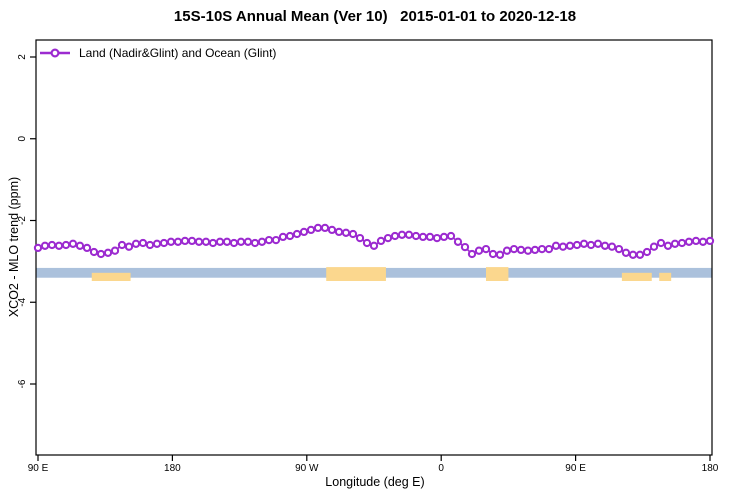  Describe the element at coordinates (55, 53) in the screenshot. I see `legend-marker-icon` at that location.